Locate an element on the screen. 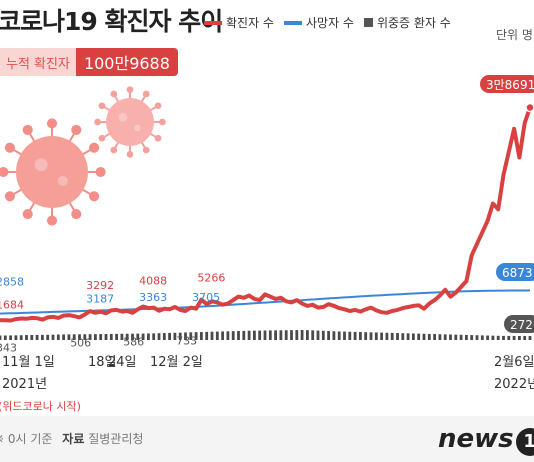 This screenshot has height=462, width=534. x-tick-label: 11월 1일 is located at coordinates (28, 362).